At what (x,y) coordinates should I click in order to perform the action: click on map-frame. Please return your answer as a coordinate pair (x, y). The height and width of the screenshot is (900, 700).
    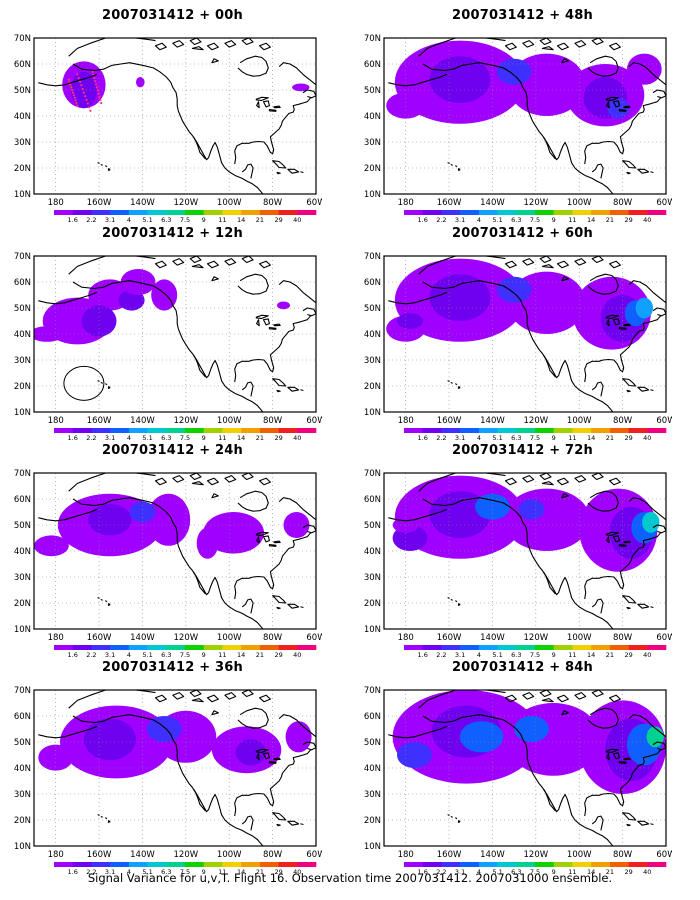
    Looking at the image, I should click on (175, 551).